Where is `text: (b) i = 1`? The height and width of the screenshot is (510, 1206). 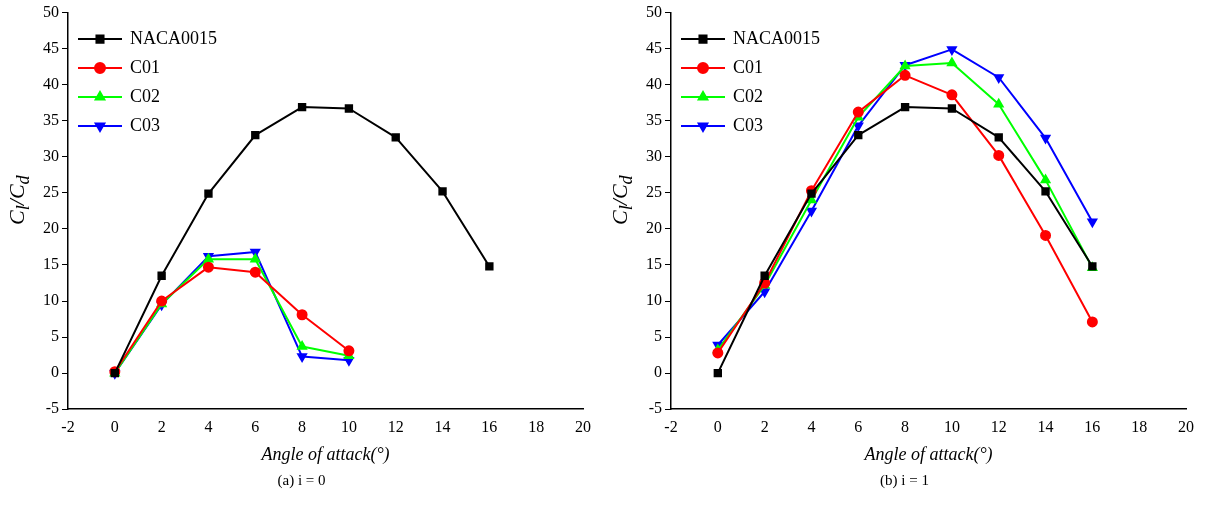
text: (b) i = 1 is located at coordinates (904, 480).